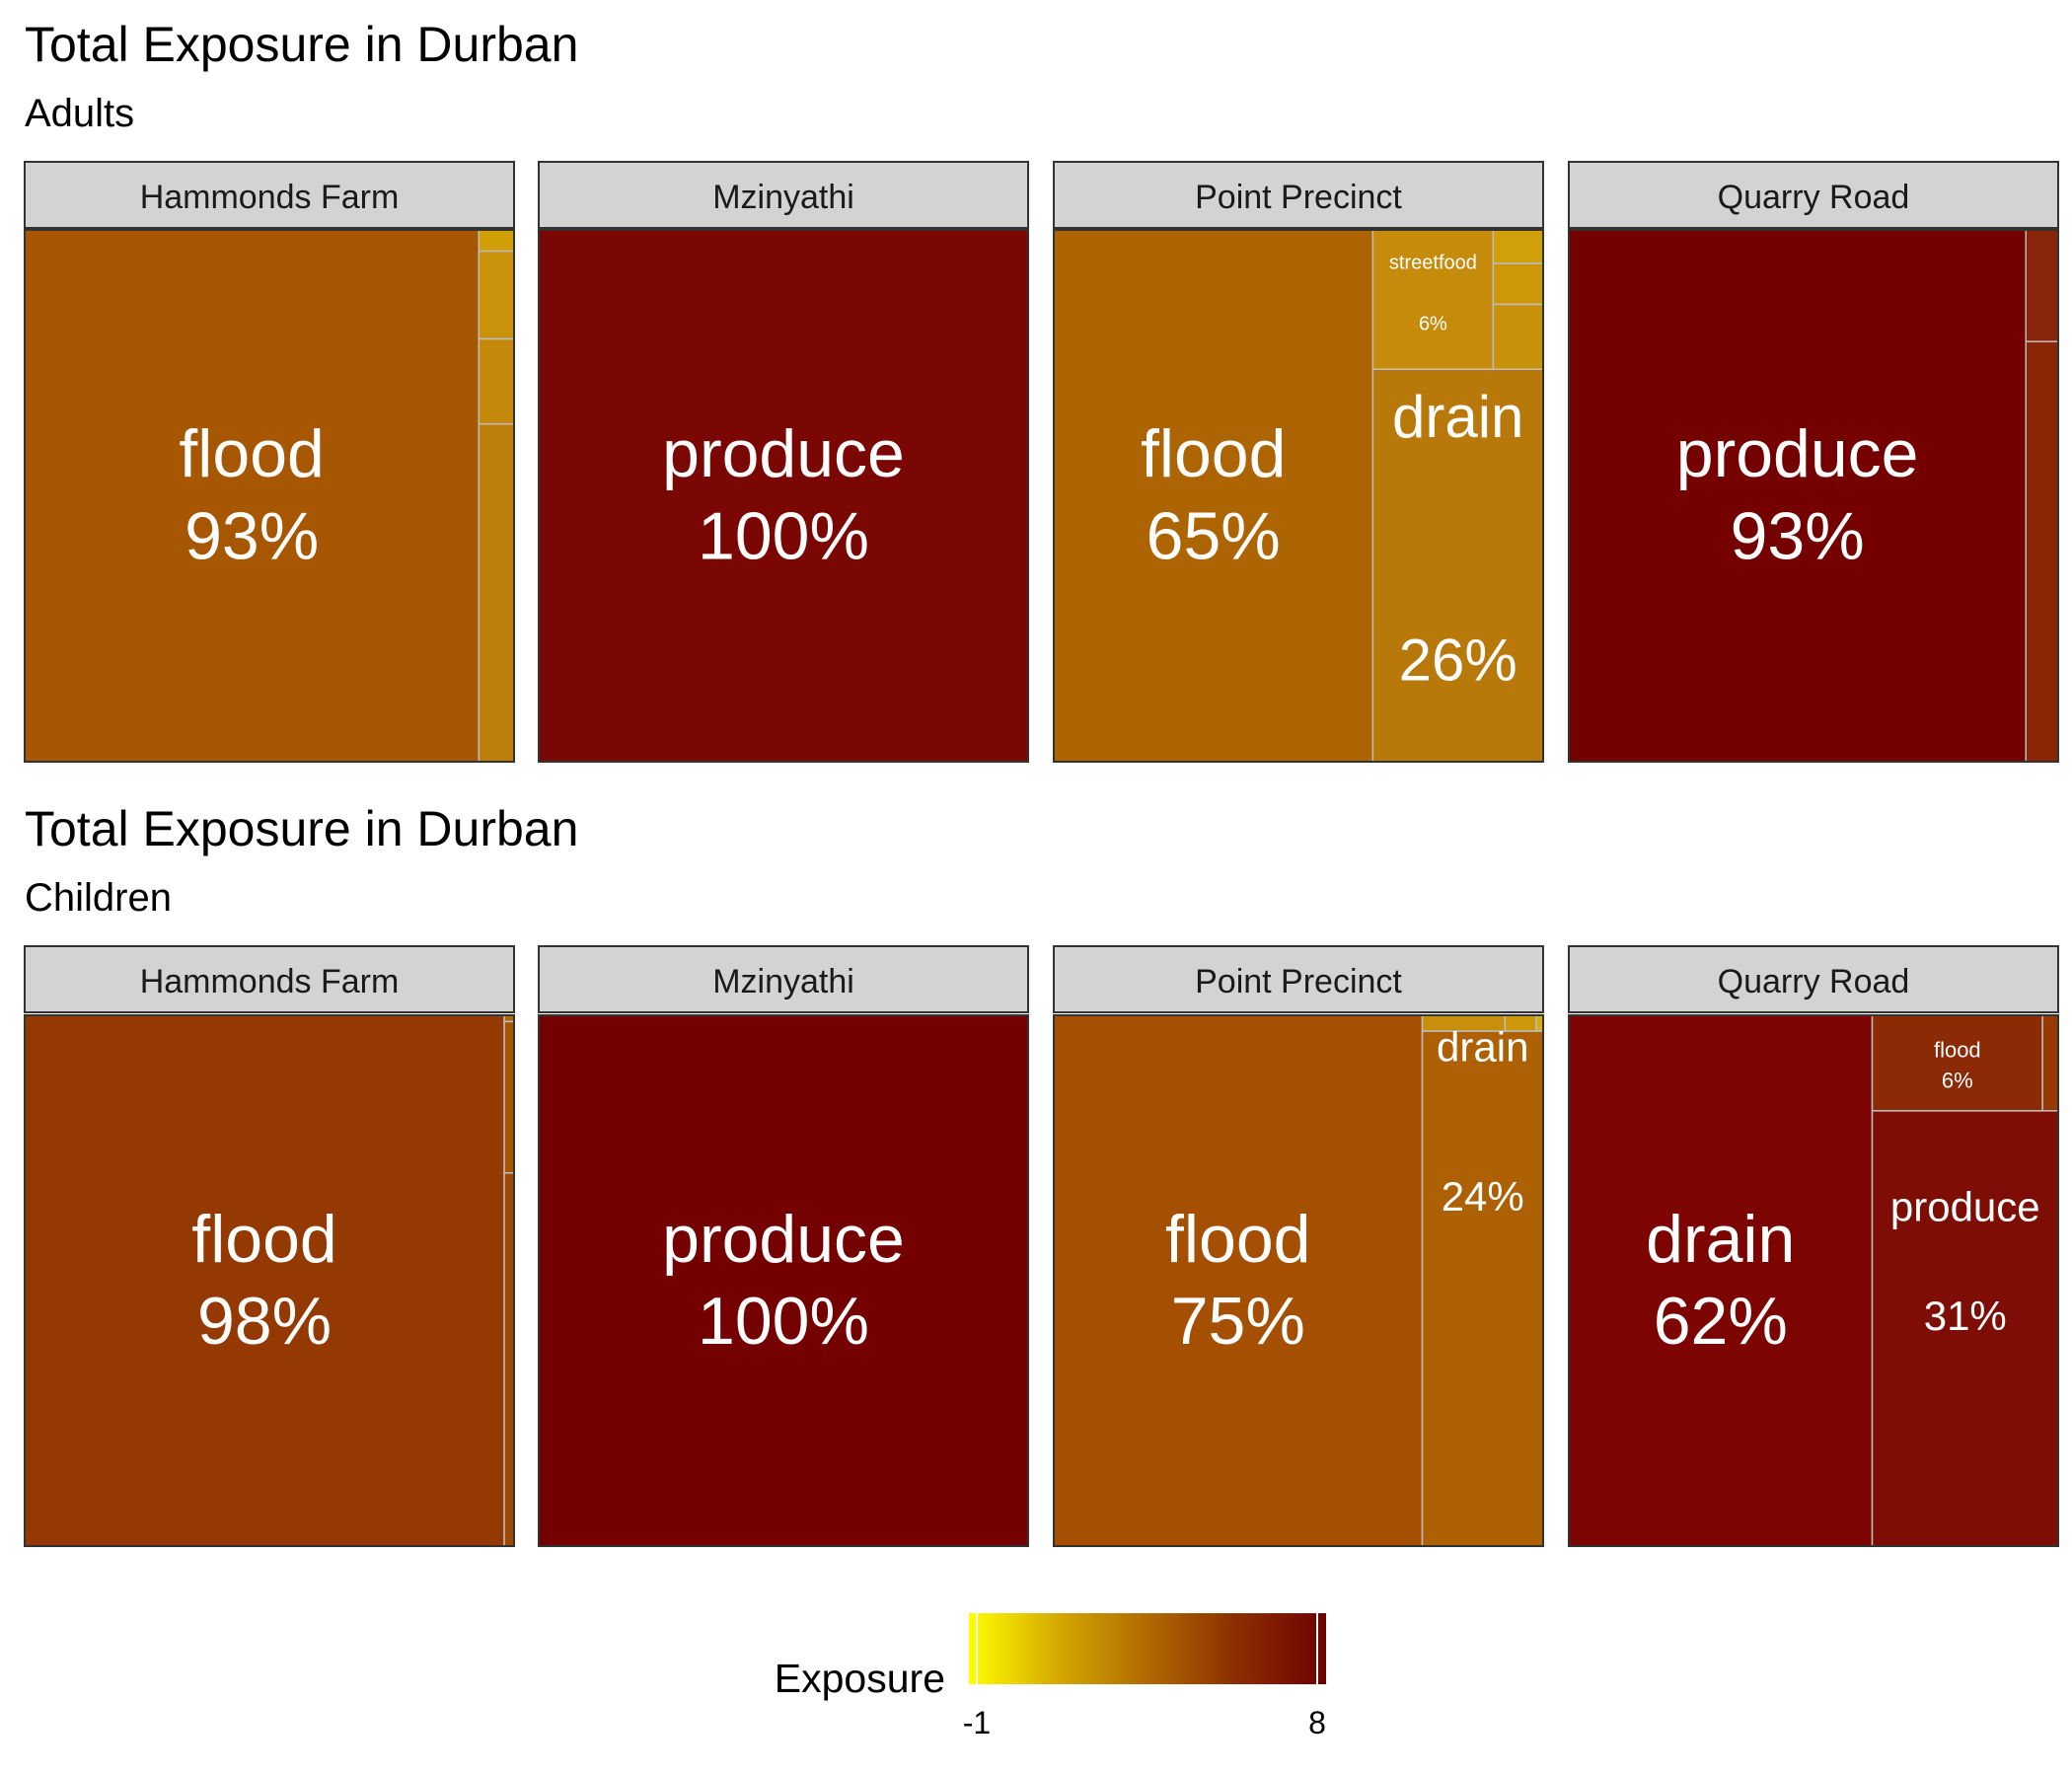 The image size is (2072, 1776). Describe the element at coordinates (1433, 262) in the screenshot. I see `tile-label: streetfood` at that location.